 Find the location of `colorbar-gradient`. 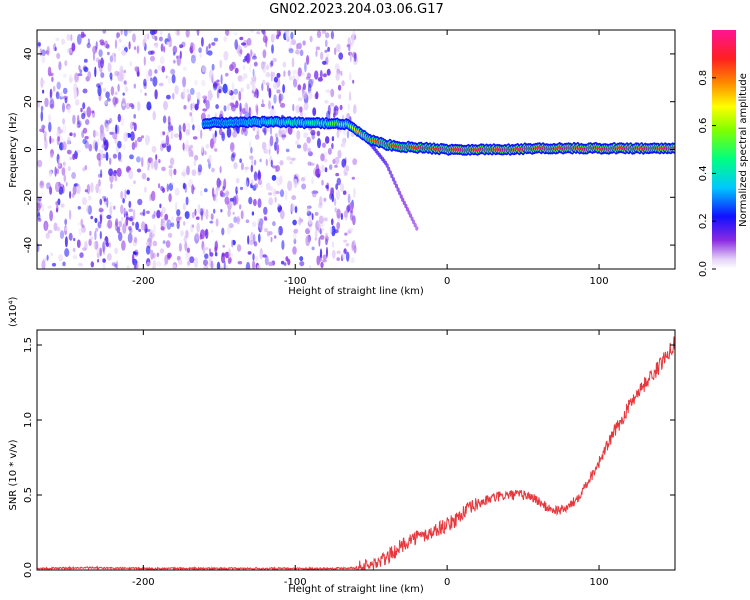

colorbar-gradient is located at coordinates (724, 149).